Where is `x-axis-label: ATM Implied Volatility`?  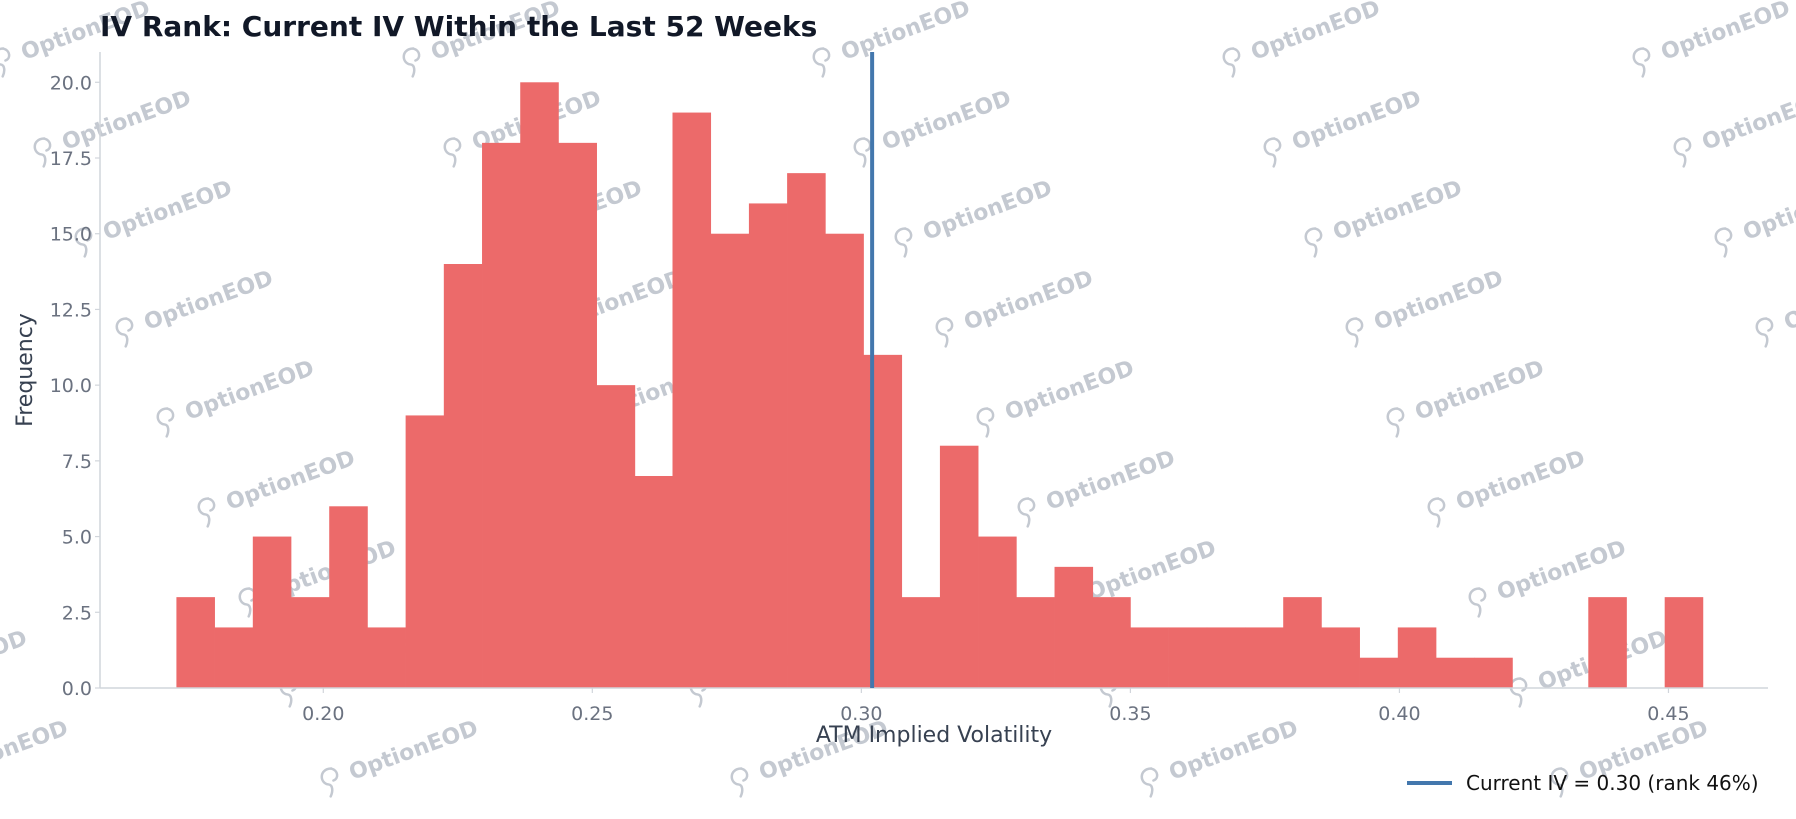 x-axis-label: ATM Implied Volatility is located at coordinates (934, 735).